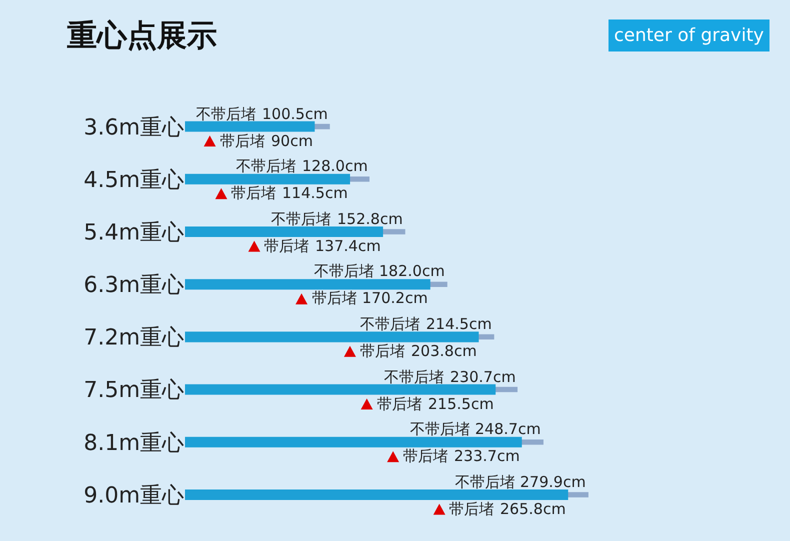 The height and width of the screenshot is (541, 790). Describe the element at coordinates (487, 456) in the screenshot. I see `data-label: 233.7cm` at that location.